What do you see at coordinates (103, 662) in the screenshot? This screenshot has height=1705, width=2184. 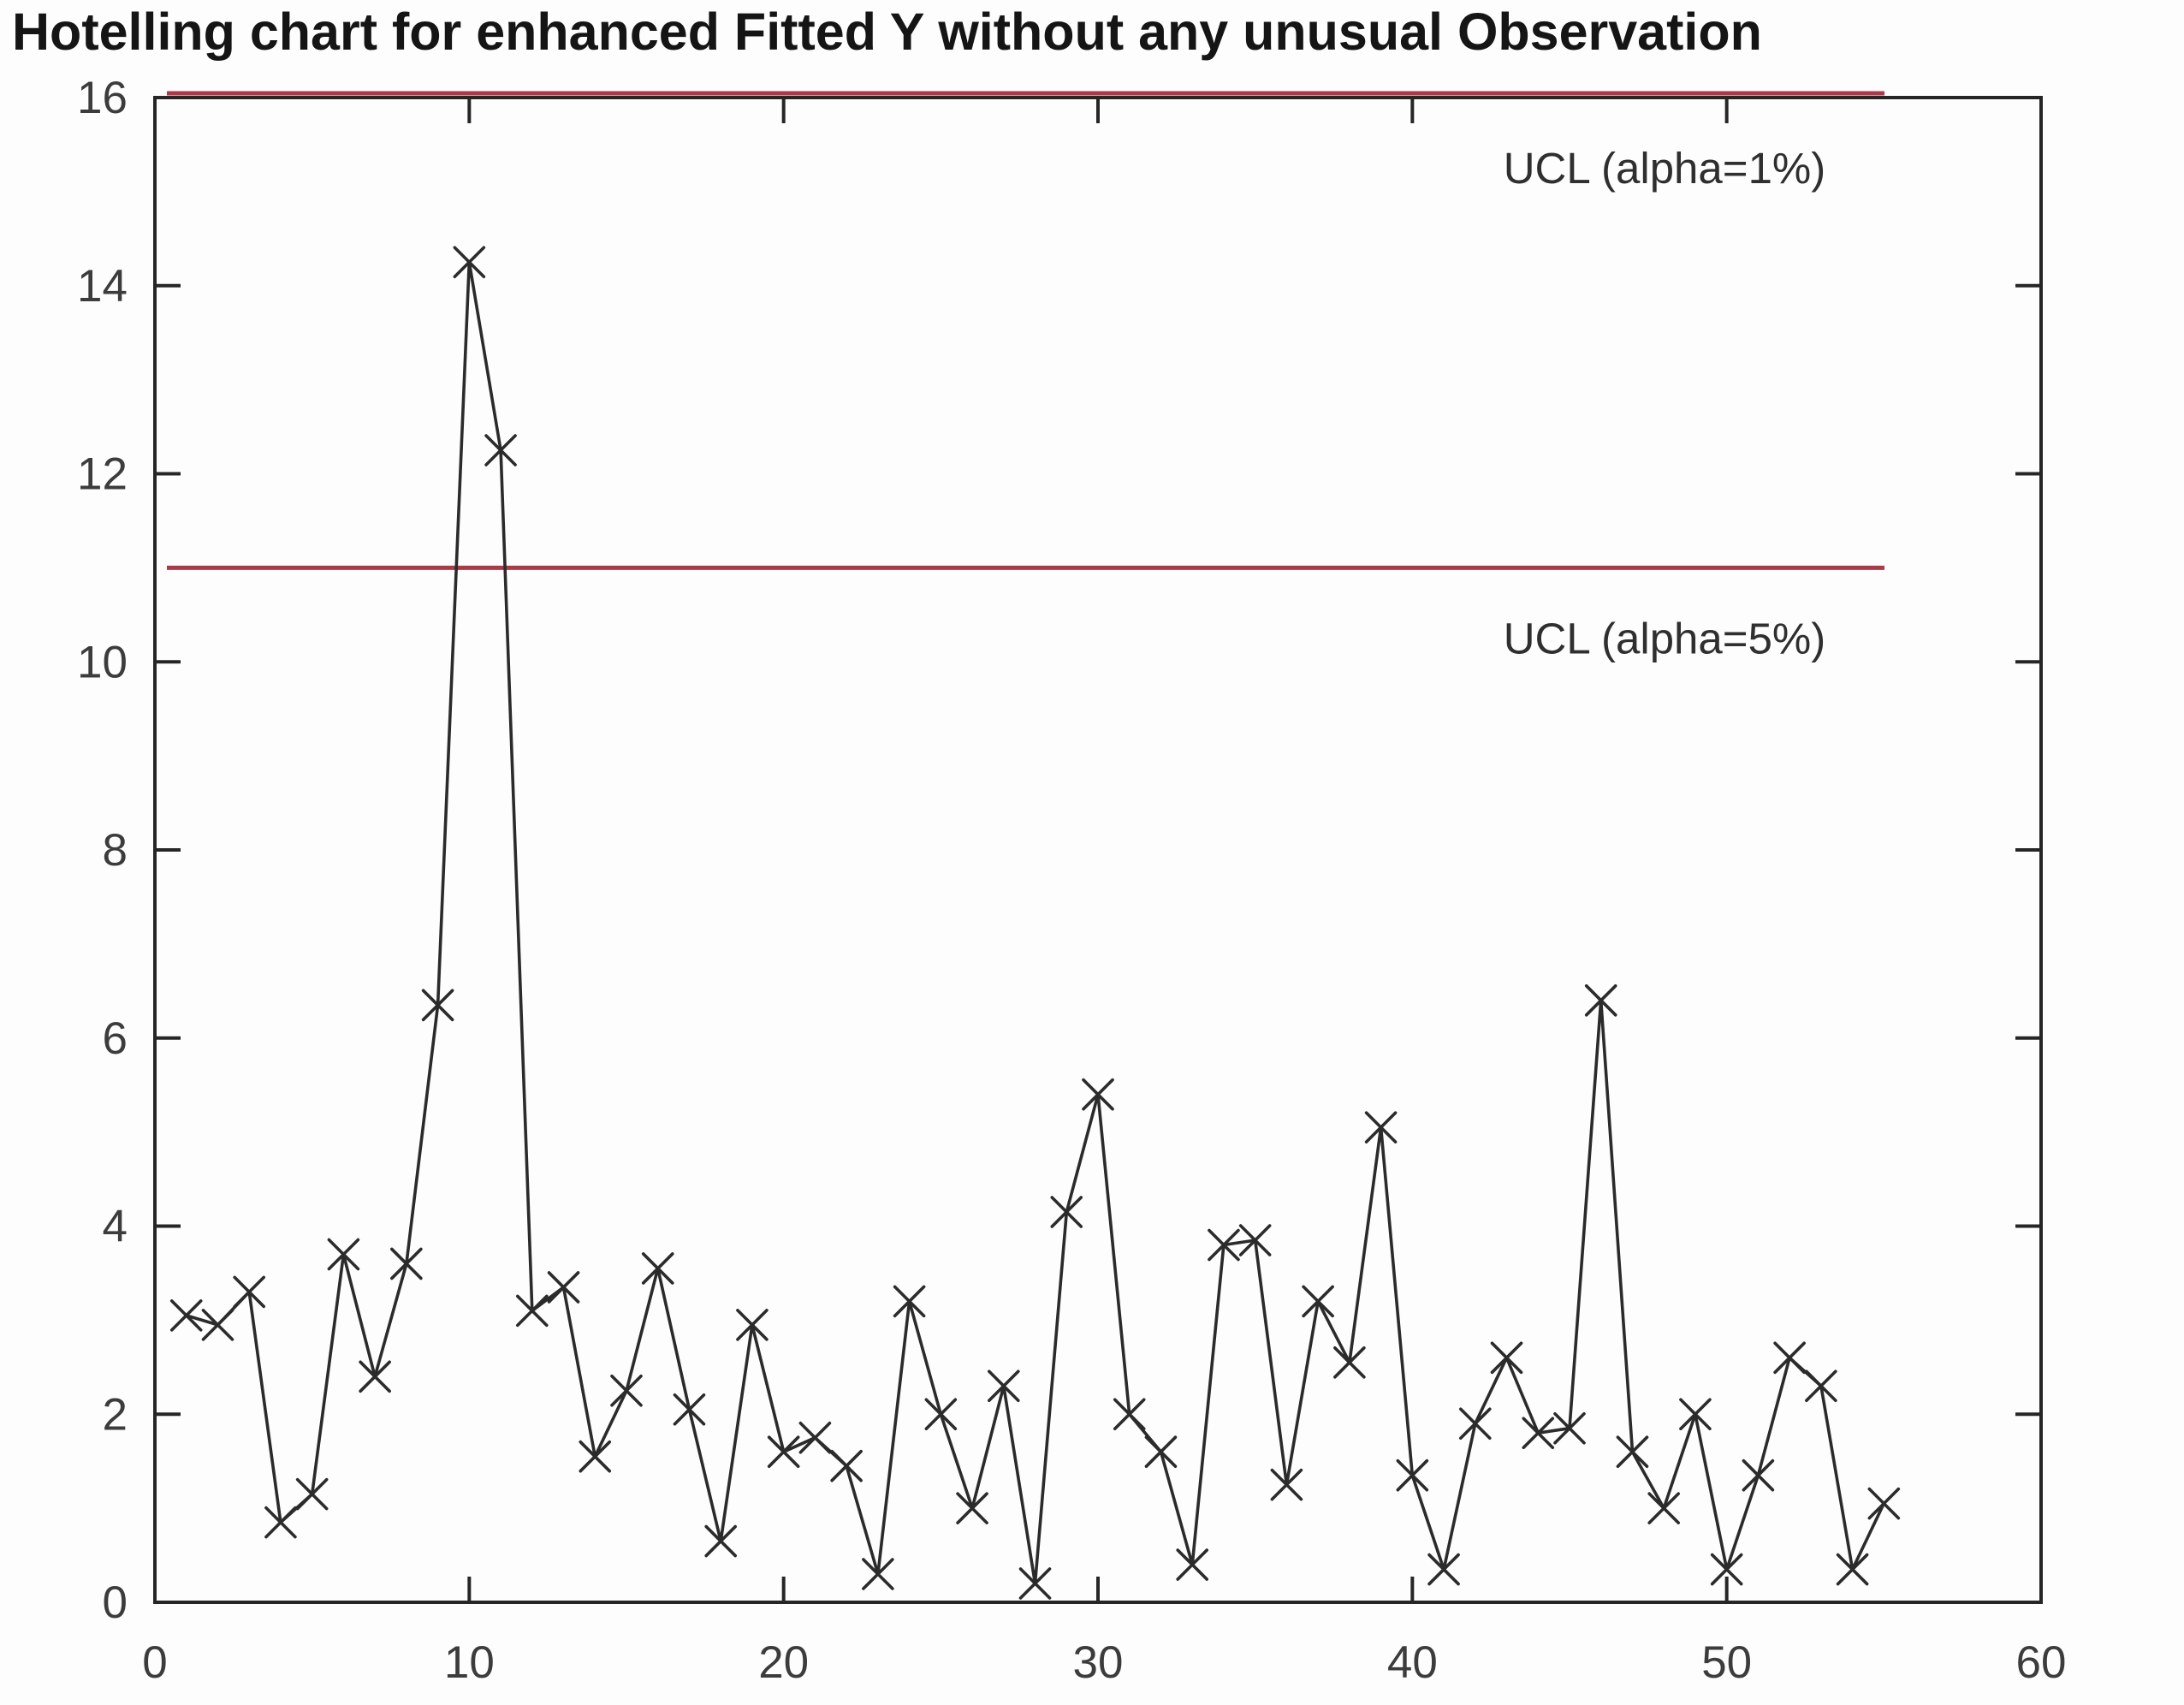 I see `y-tick-label: 10` at bounding box center [103, 662].